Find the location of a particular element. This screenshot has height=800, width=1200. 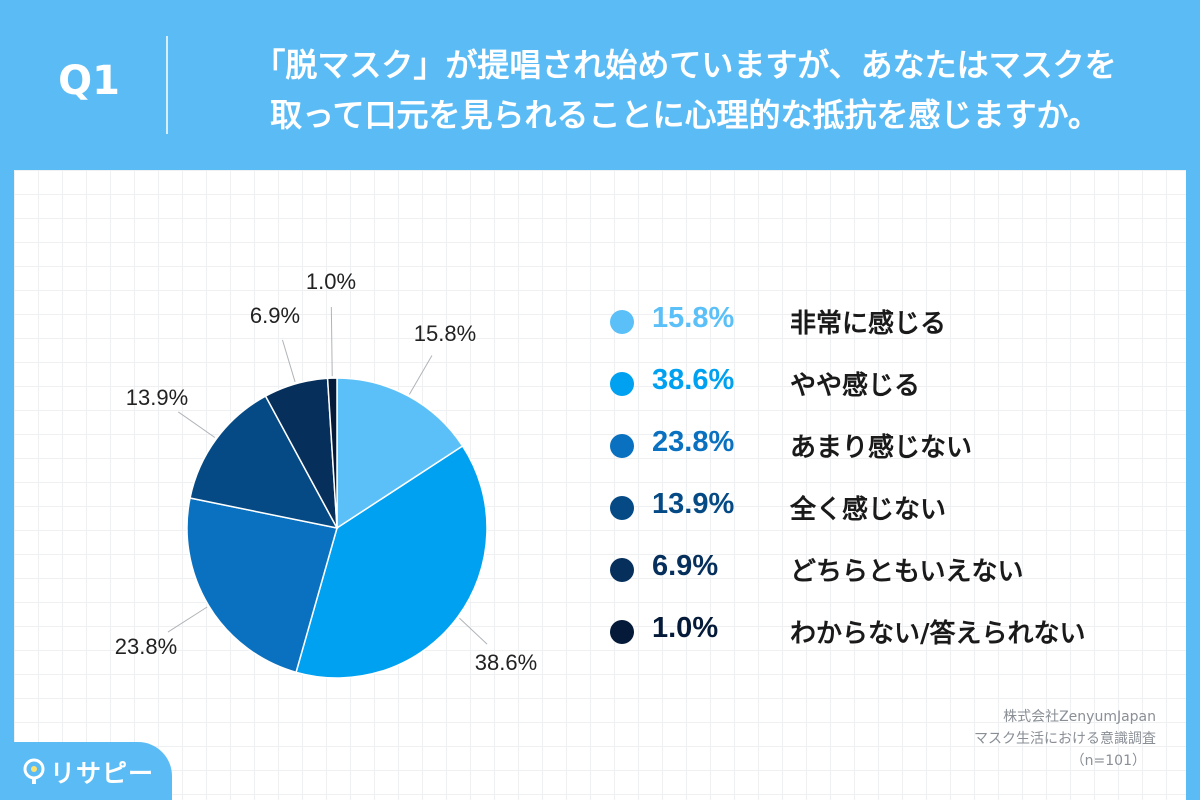

brand-logo: リサピー is located at coordinates (86, 771).